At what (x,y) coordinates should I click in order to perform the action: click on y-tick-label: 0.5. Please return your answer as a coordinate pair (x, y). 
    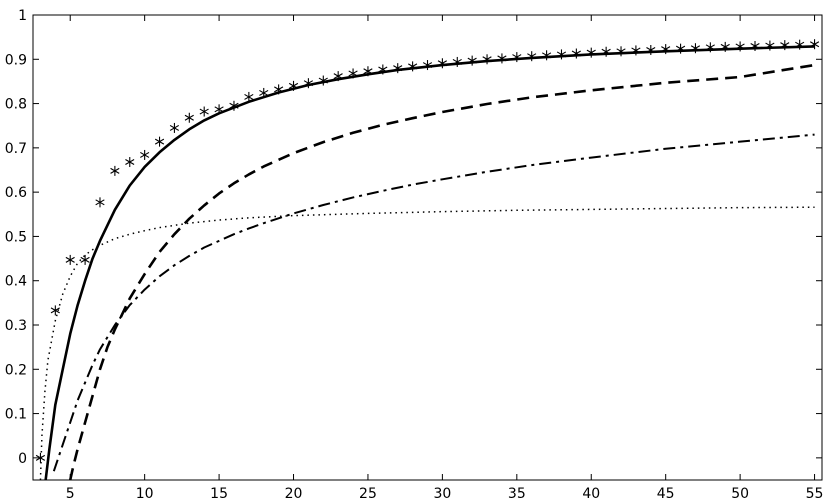
    Looking at the image, I should click on (16, 237).